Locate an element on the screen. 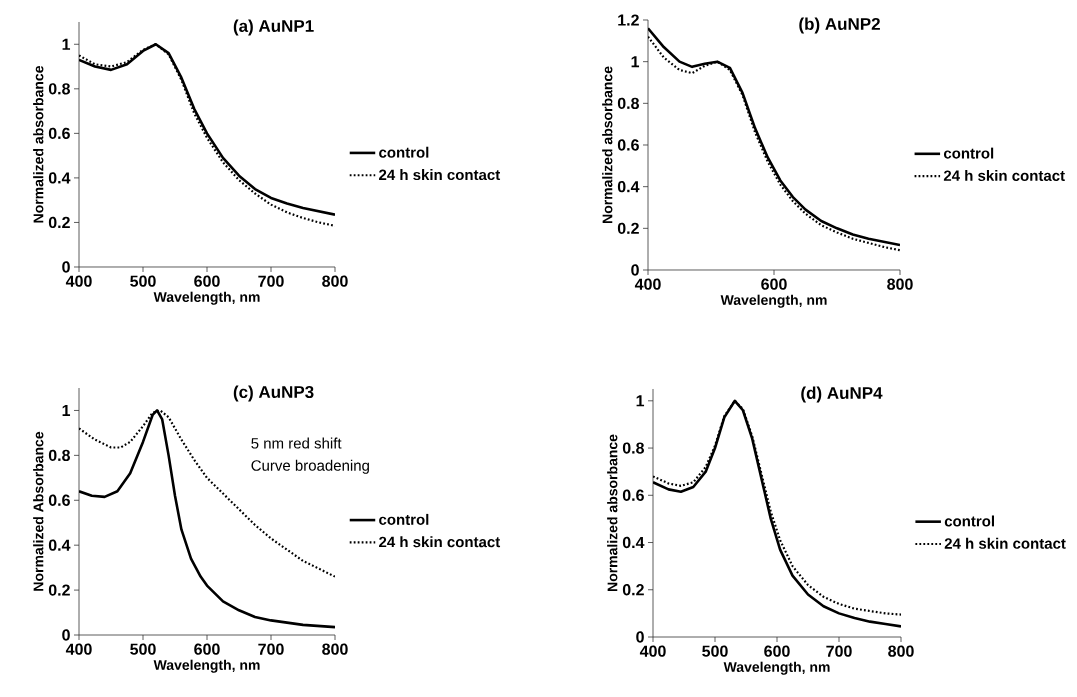  chart-title: (a) AuNP1 is located at coordinates (273, 27).